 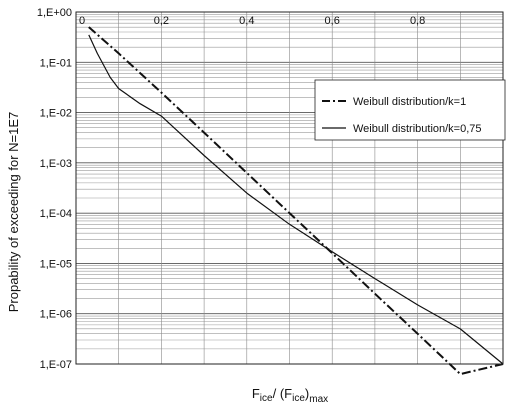 What do you see at coordinates (246, 21) in the screenshot?
I see `x-tick-label: 0,4` at bounding box center [246, 21].